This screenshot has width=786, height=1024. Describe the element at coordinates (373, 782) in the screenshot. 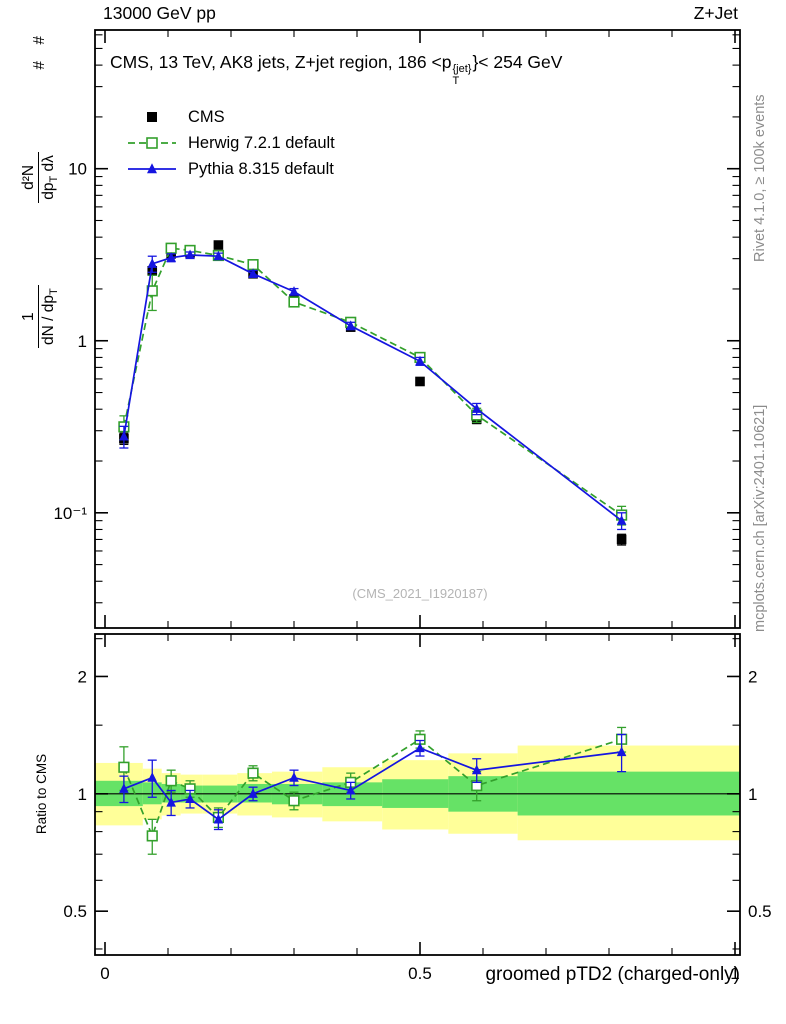

I see `series-pythia-8-315-default-ratio` at that location.